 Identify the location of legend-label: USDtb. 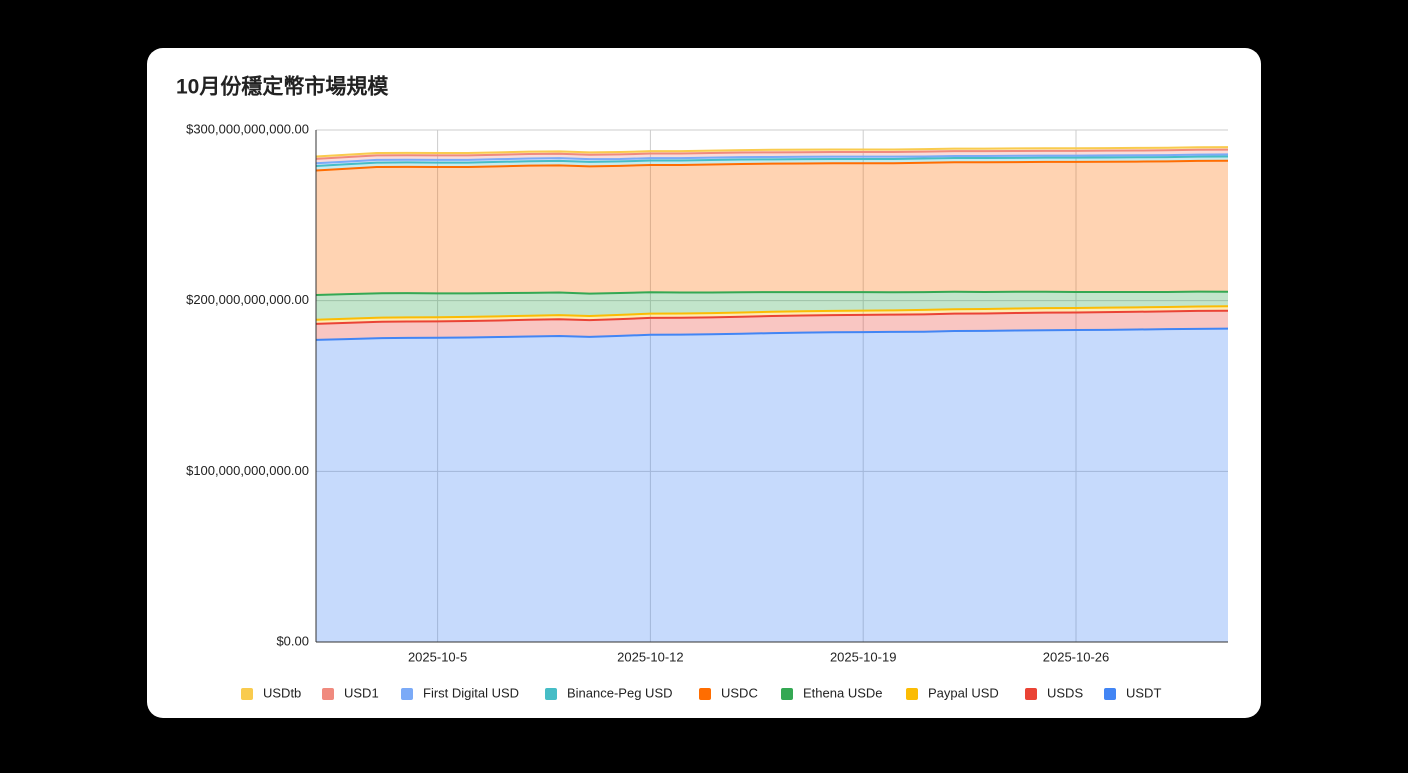
(282, 692).